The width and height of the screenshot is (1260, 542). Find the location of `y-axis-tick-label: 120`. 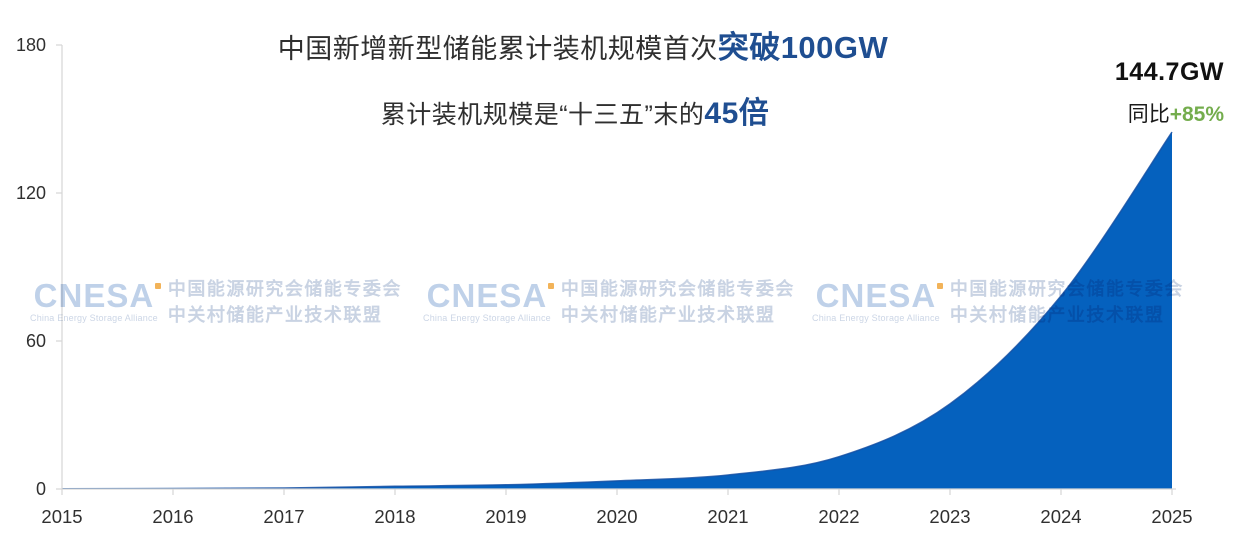

y-axis-tick-label: 120 is located at coordinates (31, 193).